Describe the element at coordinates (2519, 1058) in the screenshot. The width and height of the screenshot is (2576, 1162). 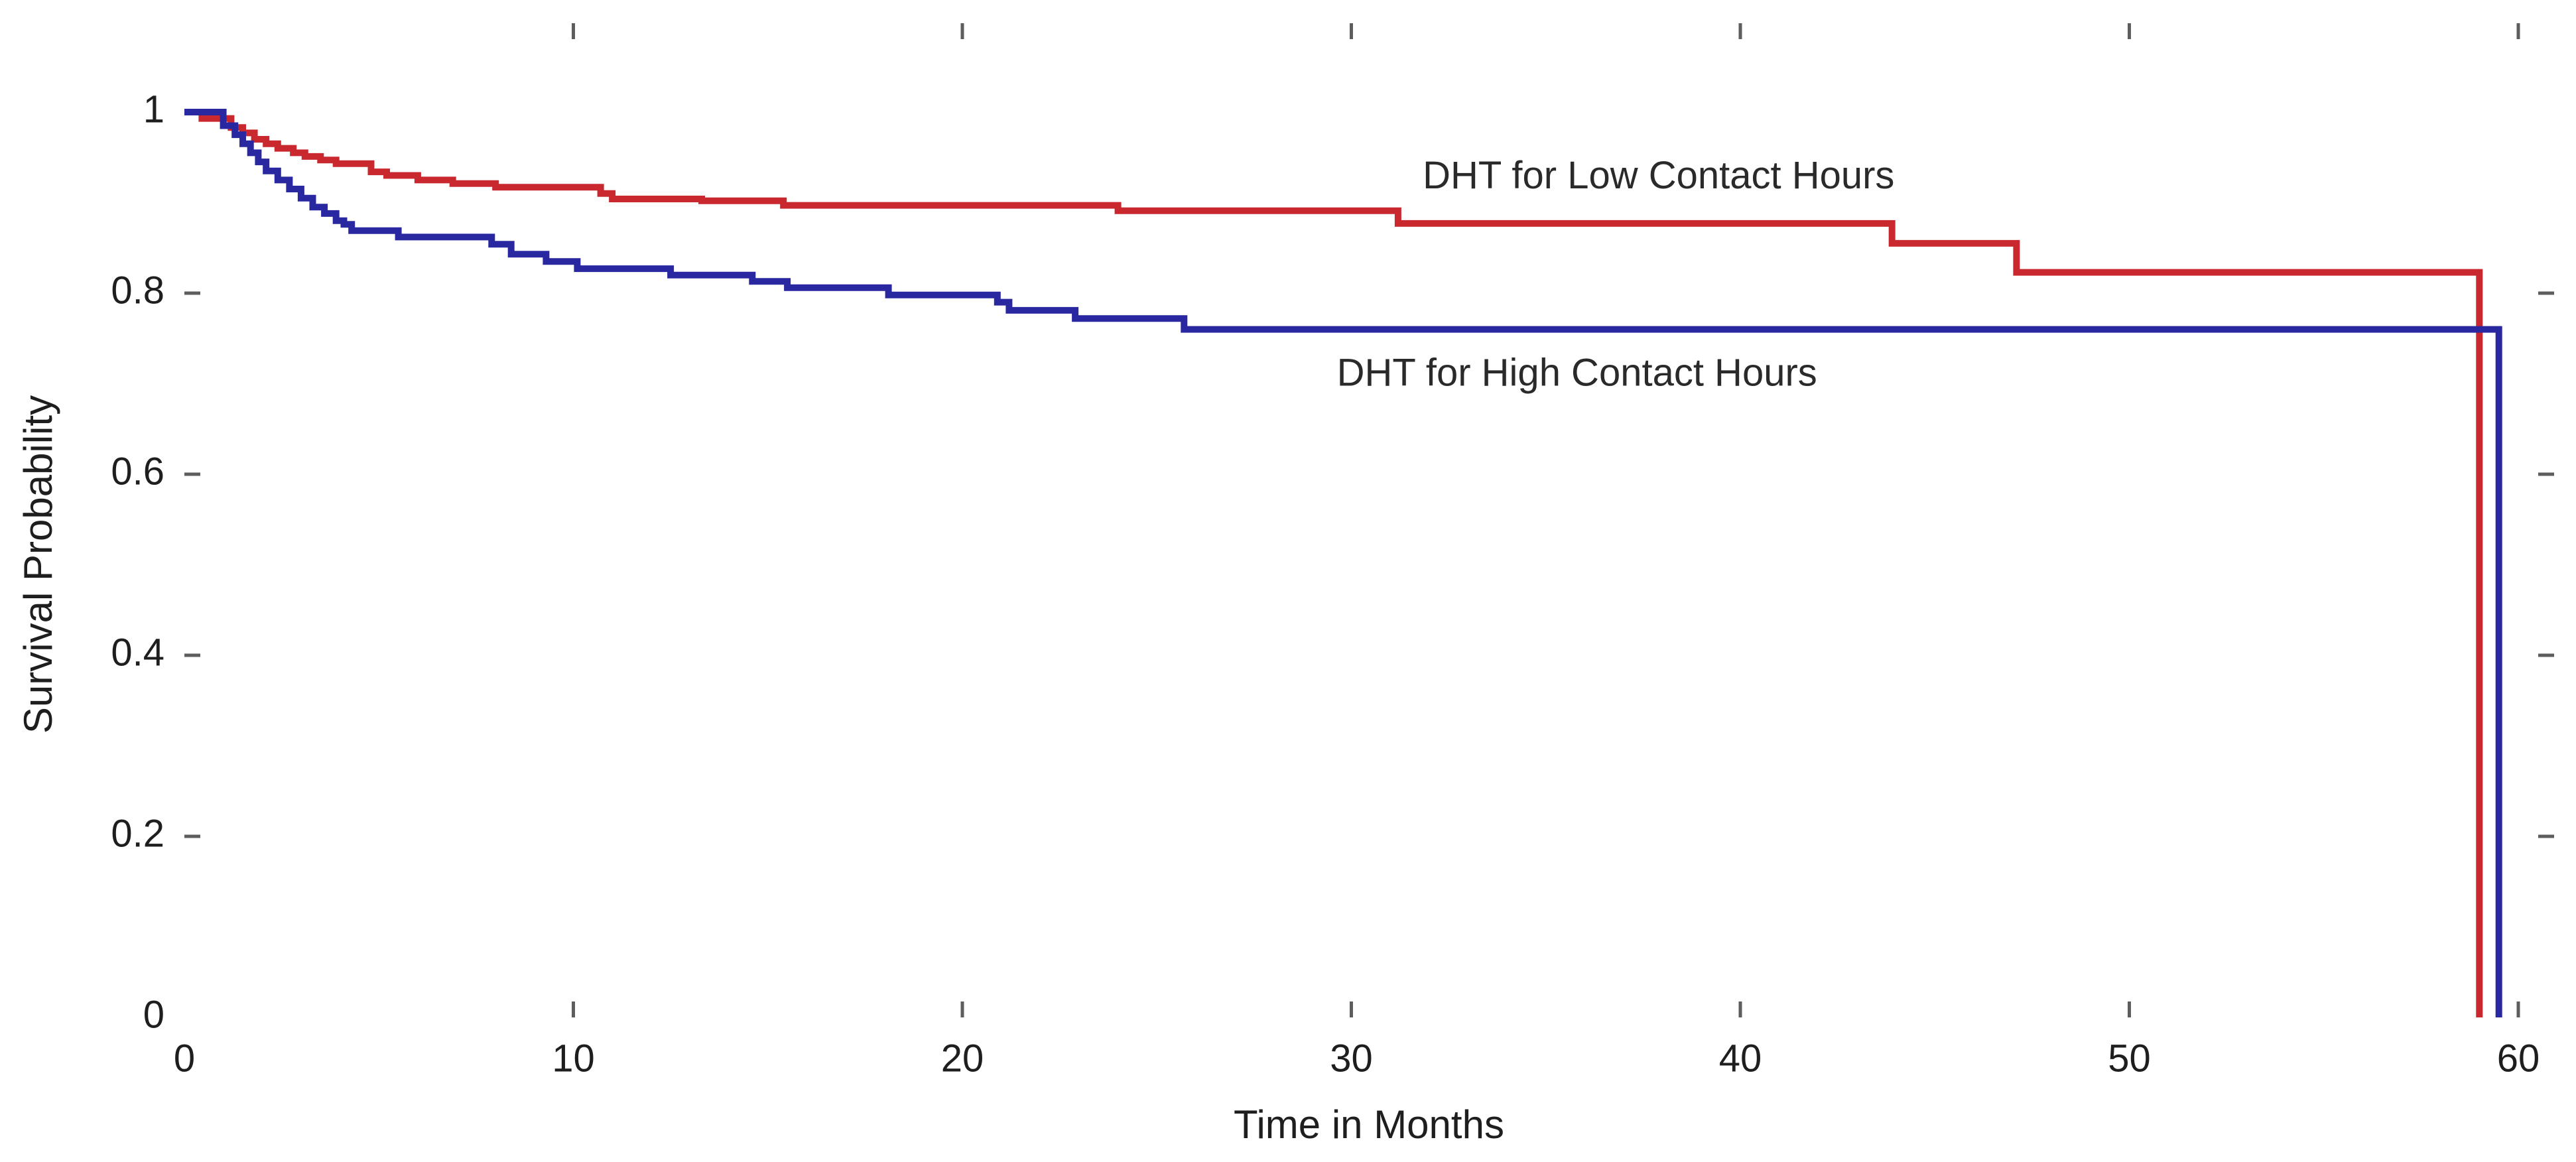
I see `x-tick-label-60: 60` at that location.